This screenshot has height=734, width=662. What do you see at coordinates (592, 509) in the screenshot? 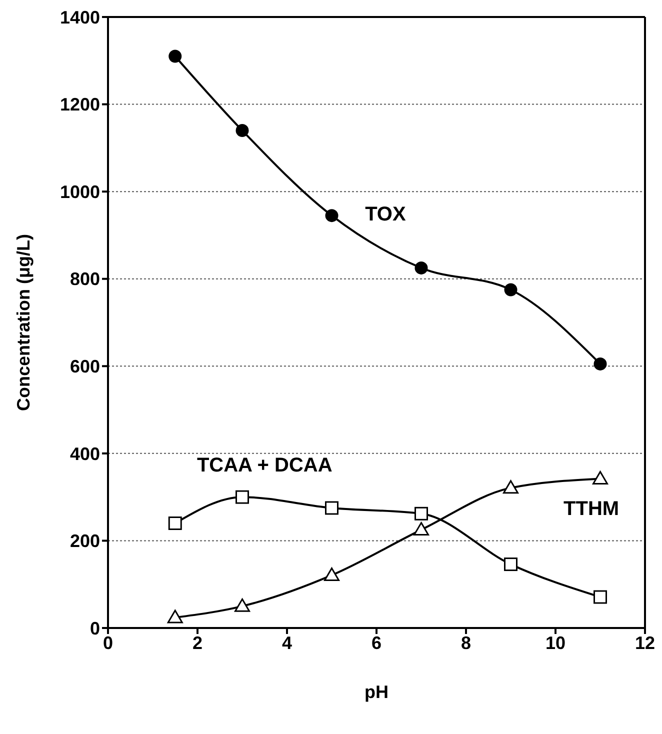
I see `series-label: TTHM` at bounding box center [592, 509].